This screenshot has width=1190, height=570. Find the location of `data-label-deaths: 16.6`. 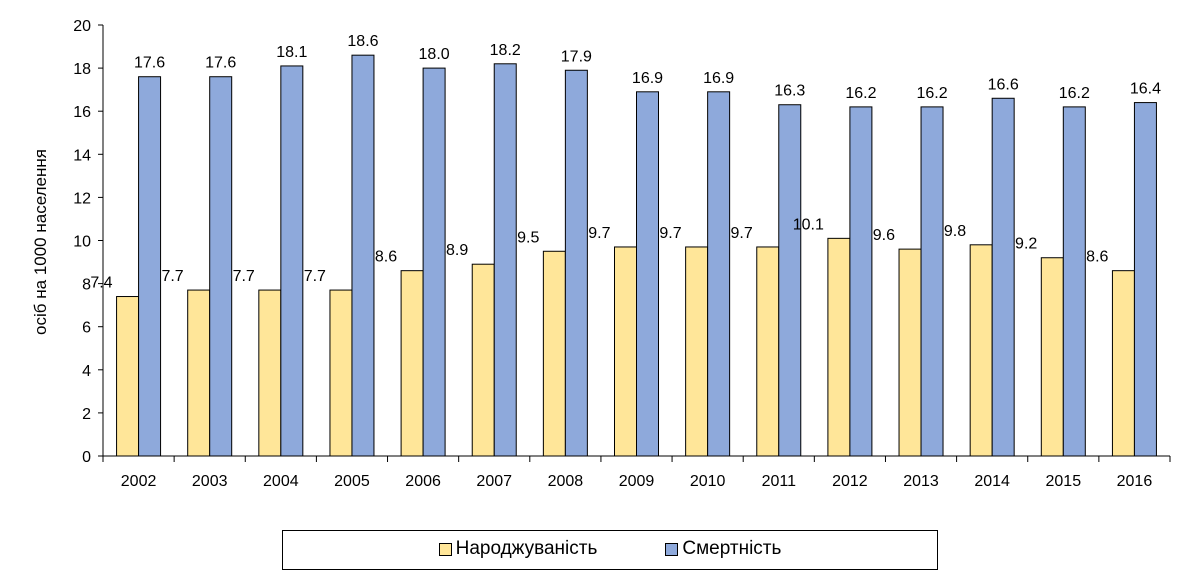

data-label-deaths: 16.6 is located at coordinates (1003, 84).